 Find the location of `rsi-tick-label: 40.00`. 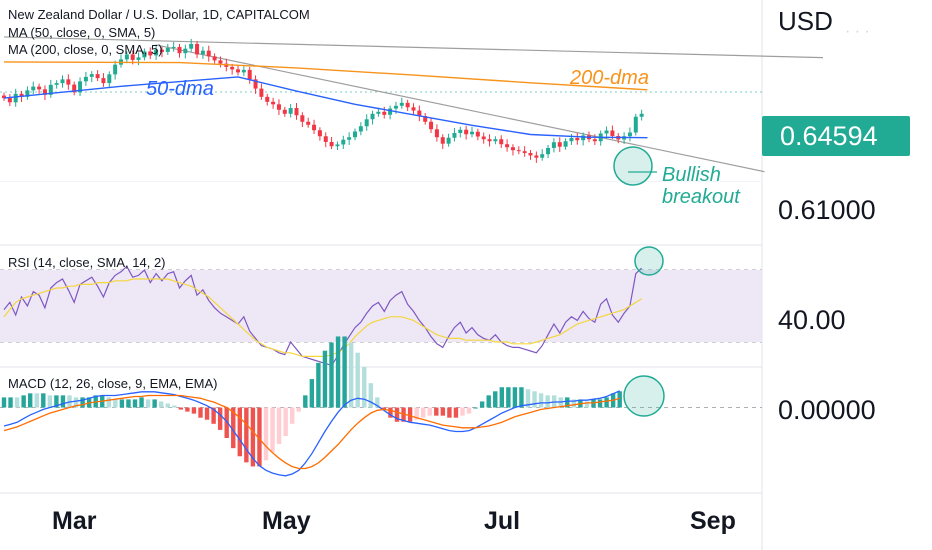

rsi-tick-label: 40.00 is located at coordinates (812, 320).